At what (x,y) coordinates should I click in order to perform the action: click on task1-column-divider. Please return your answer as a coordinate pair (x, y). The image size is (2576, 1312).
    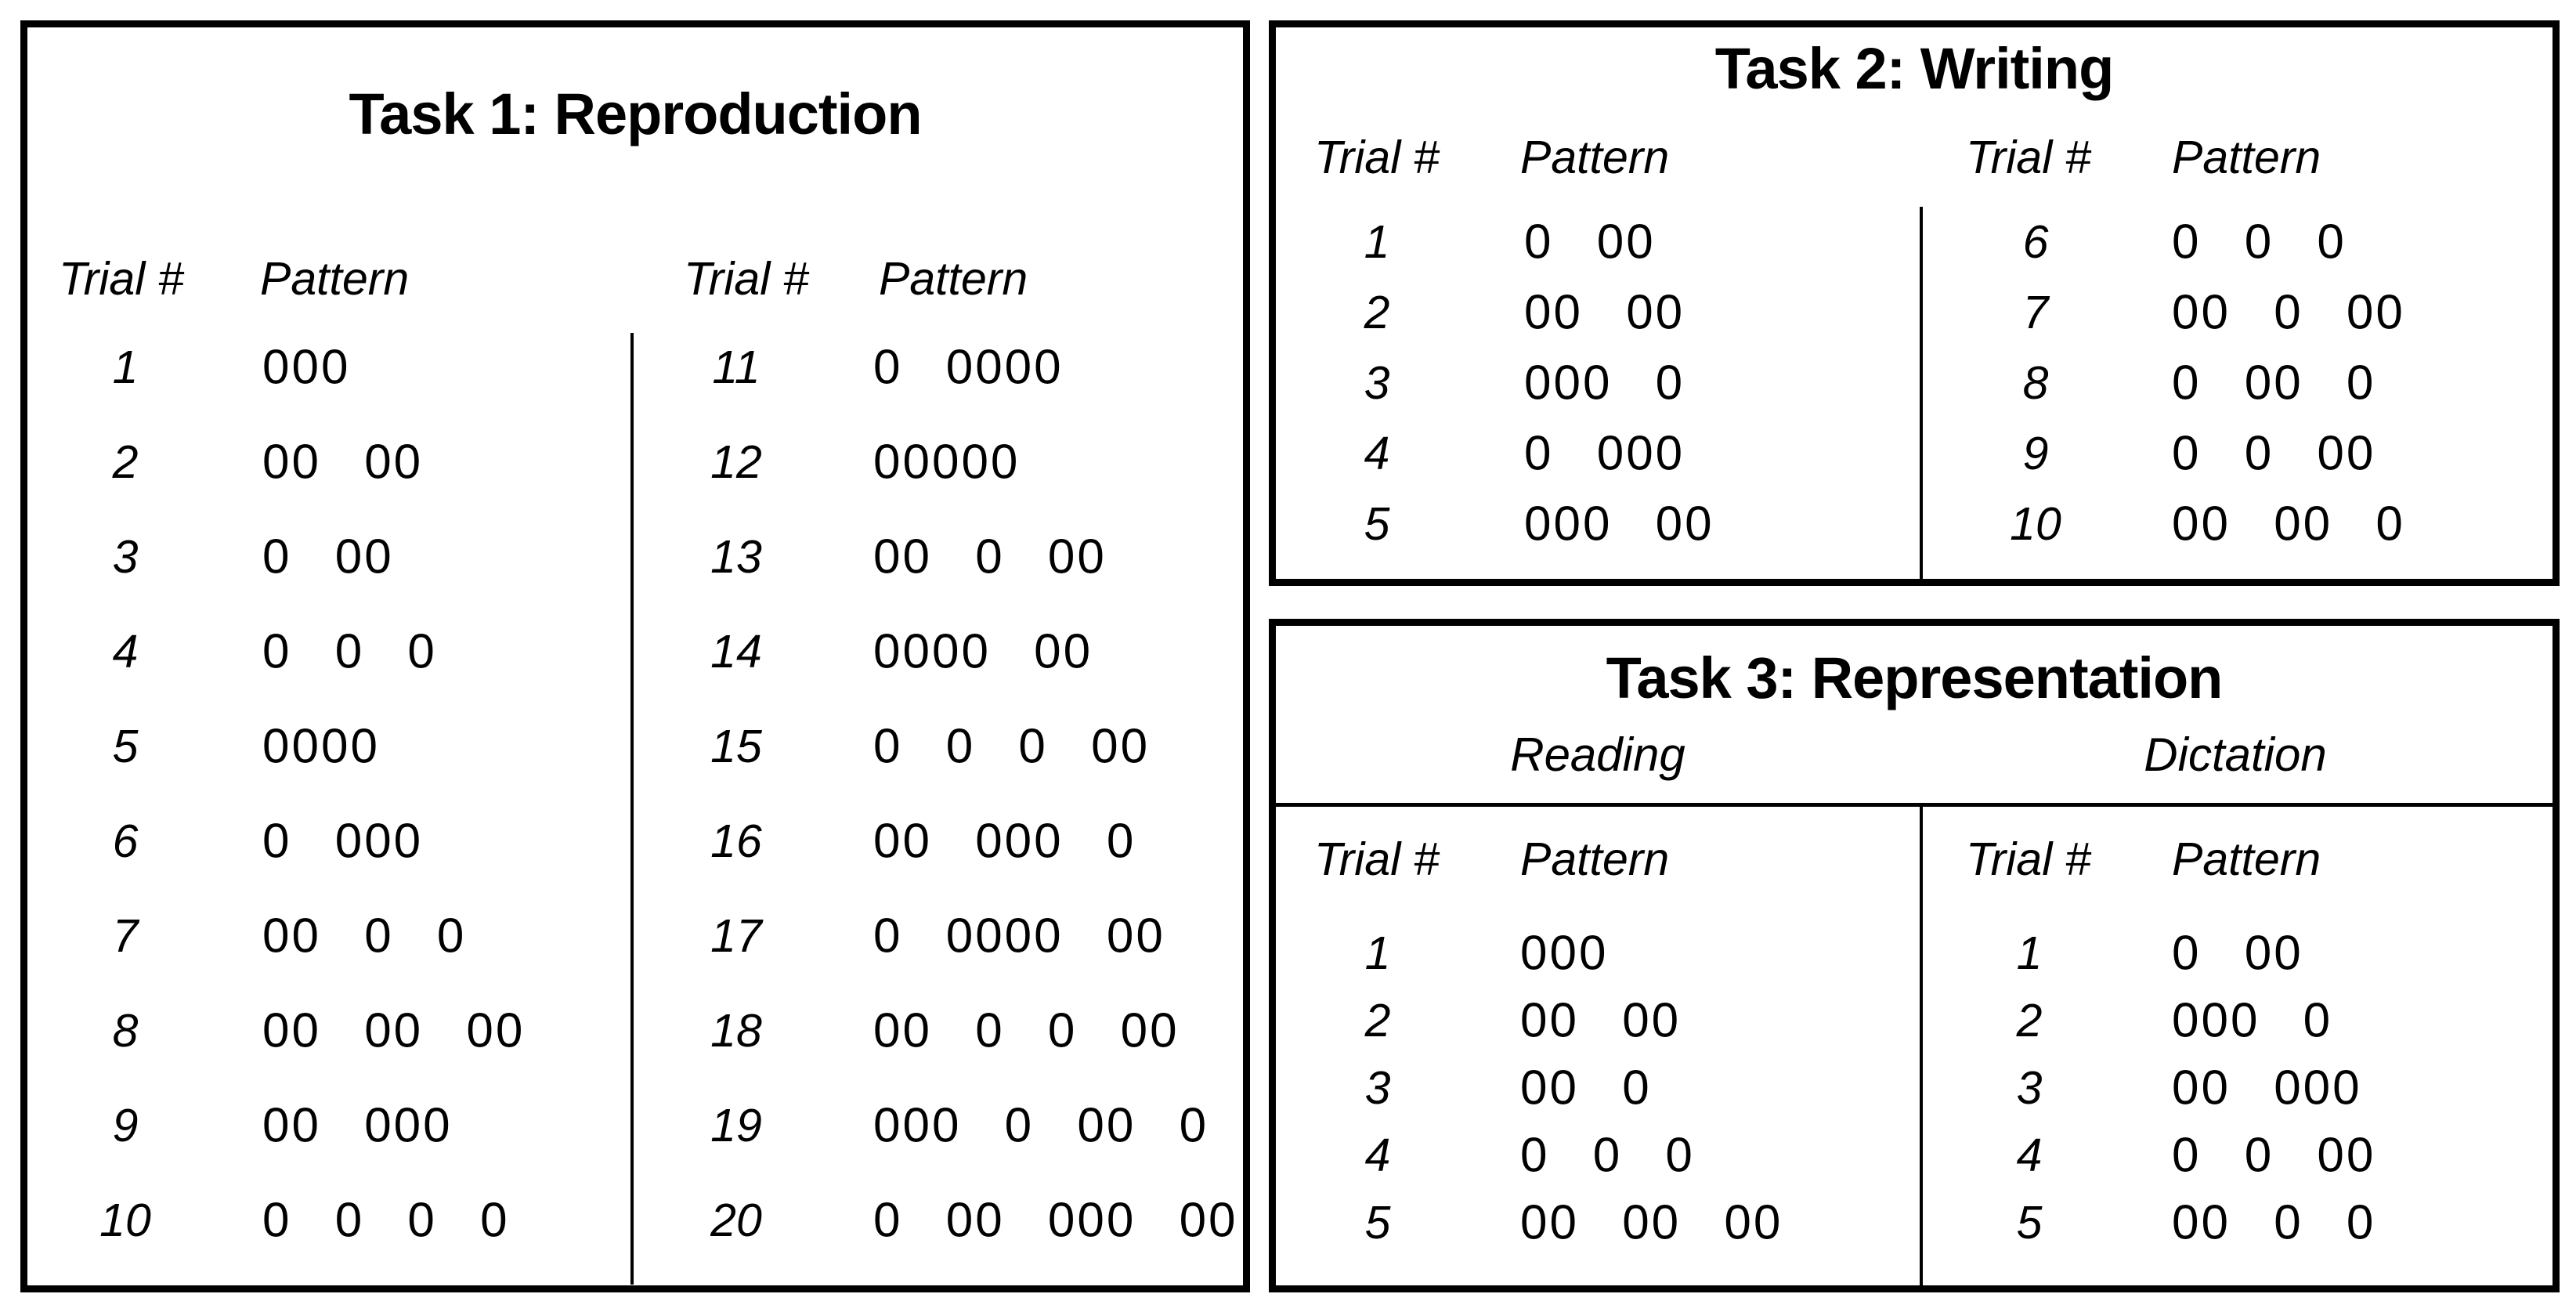
    Looking at the image, I should click on (632, 809).